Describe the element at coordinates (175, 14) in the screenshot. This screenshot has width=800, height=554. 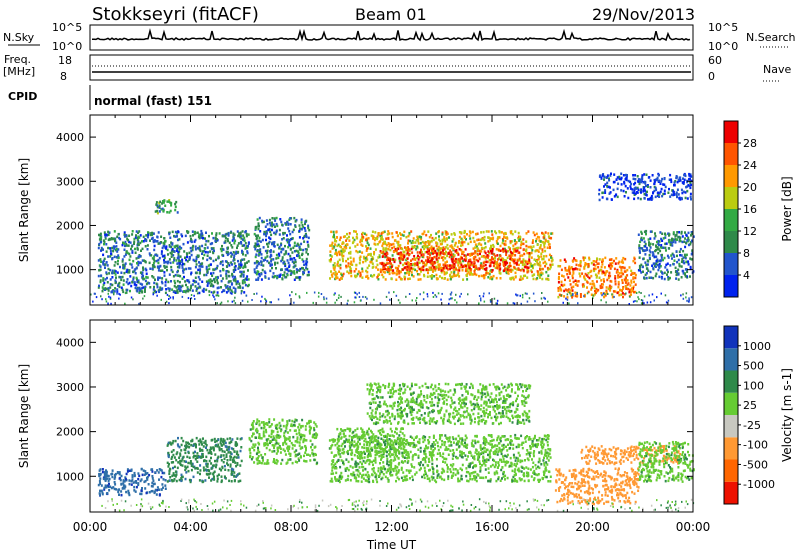
I see `station-title: Stokkseyri (fitACF)` at that location.